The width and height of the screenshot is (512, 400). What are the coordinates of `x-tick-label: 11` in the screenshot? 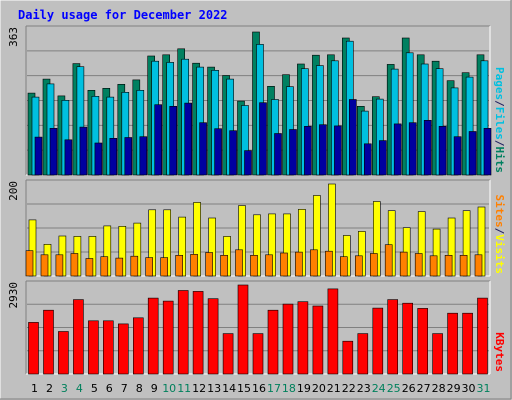 It's located at (184, 388).